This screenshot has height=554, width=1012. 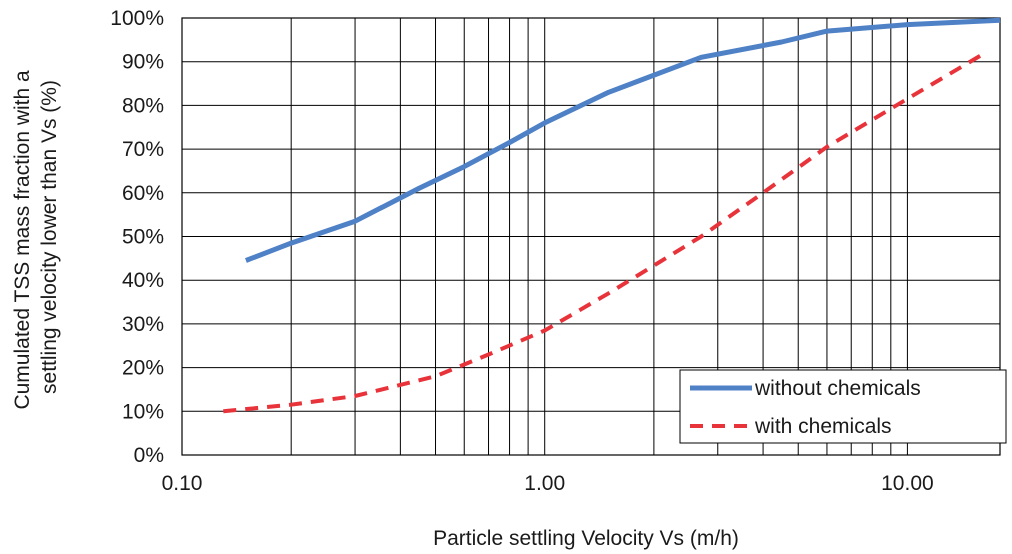 What do you see at coordinates (143, 411) in the screenshot?
I see `y-tick-label: 10%` at bounding box center [143, 411].